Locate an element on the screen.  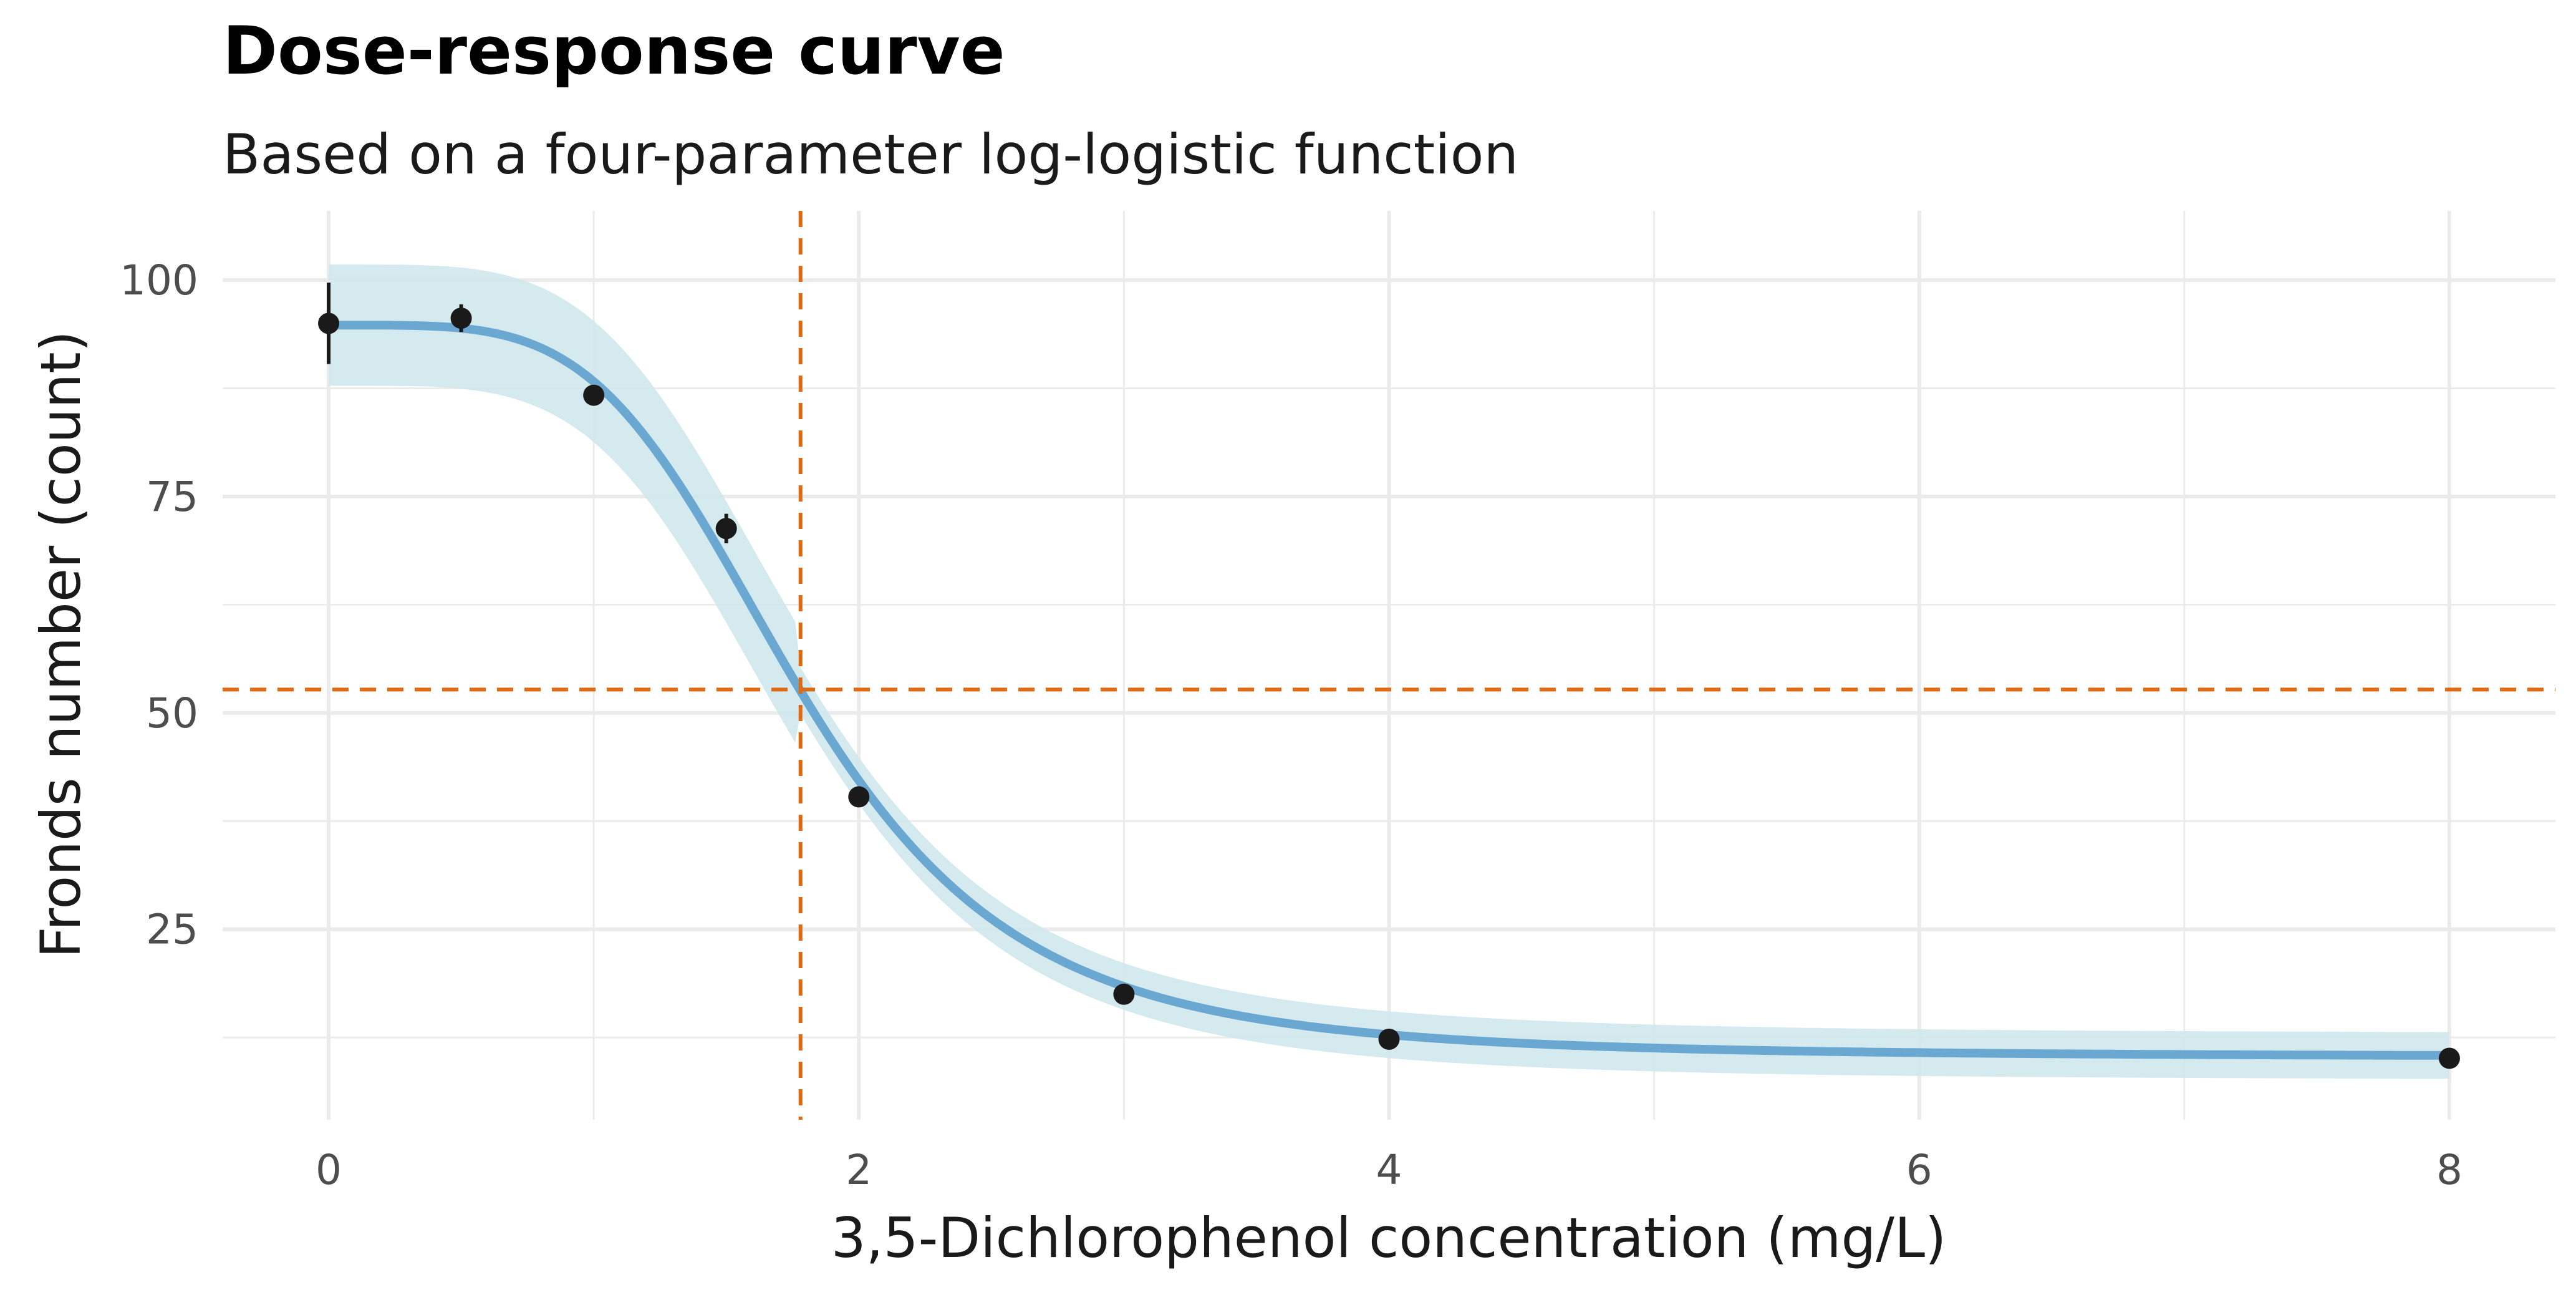
x-tick-label: 6 is located at coordinates (1919, 1170).